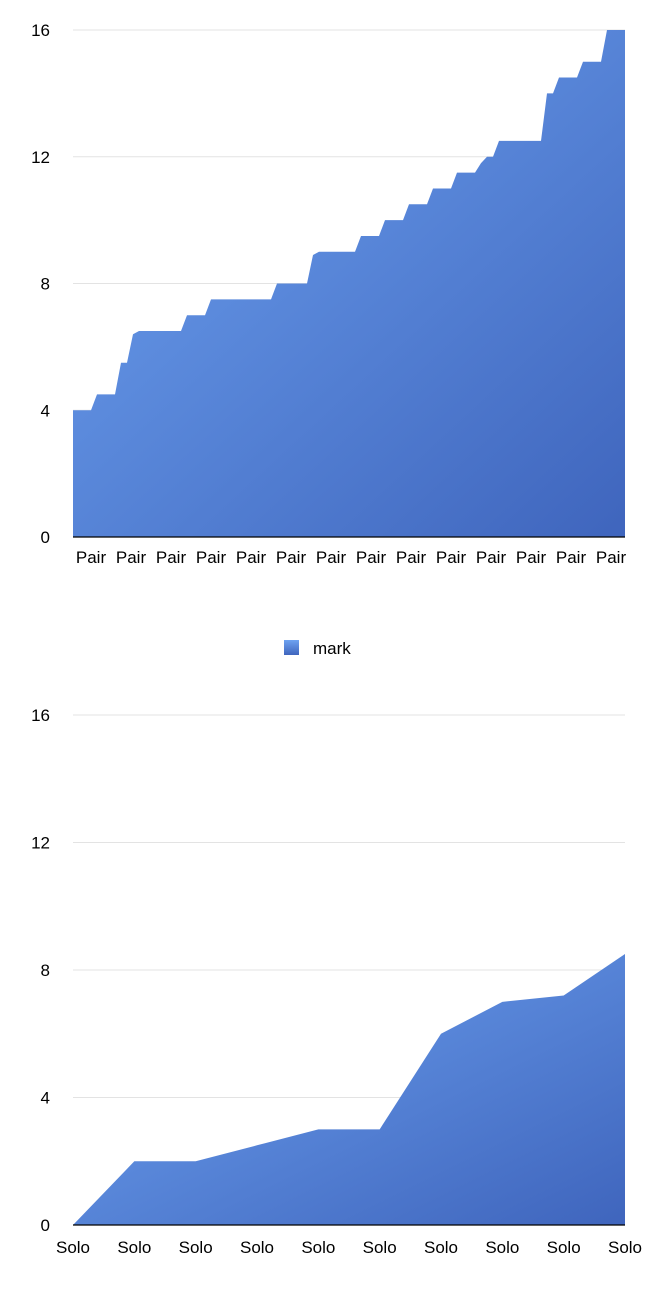 This screenshot has width=664, height=1289. I want to click on legend-swatch-mark, so click(291, 647).